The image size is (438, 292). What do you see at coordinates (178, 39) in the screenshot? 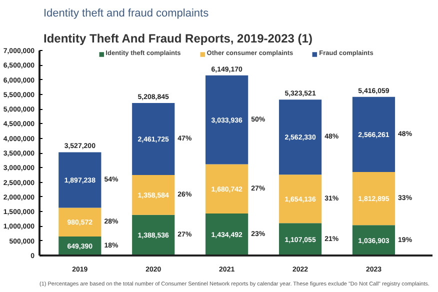
I see `chart-subtitle: Identity Theft And Fraud Reports, 2019-2023 (1)` at bounding box center [178, 39].